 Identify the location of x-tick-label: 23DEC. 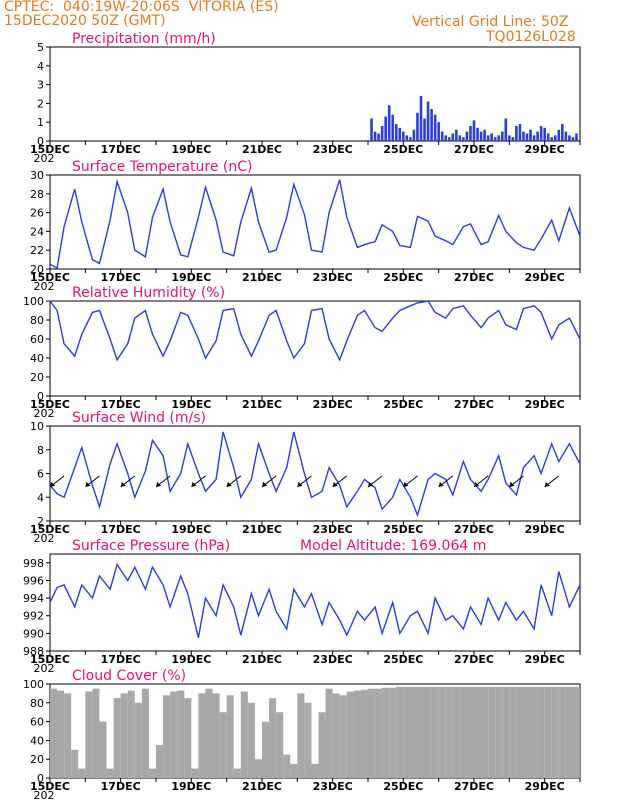
(333, 786).